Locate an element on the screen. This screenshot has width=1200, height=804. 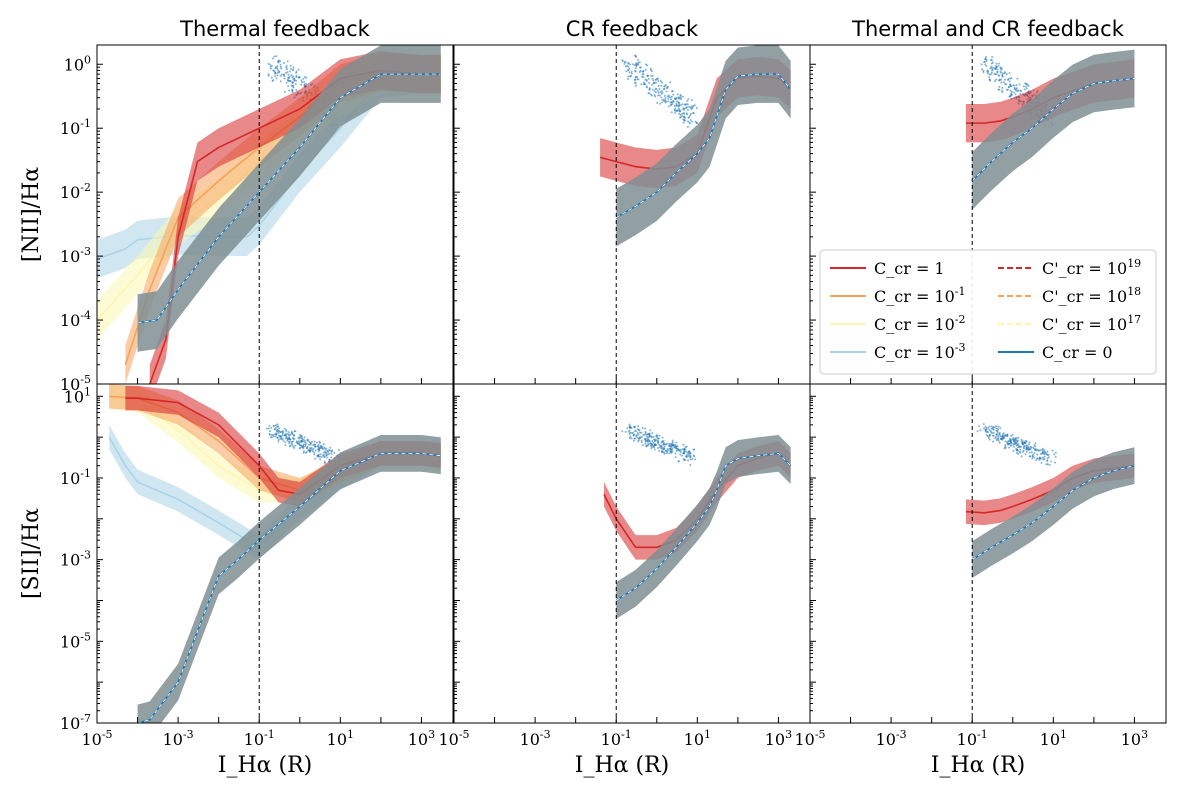
y-tick-label: 10-1 is located at coordinates (75, 477).